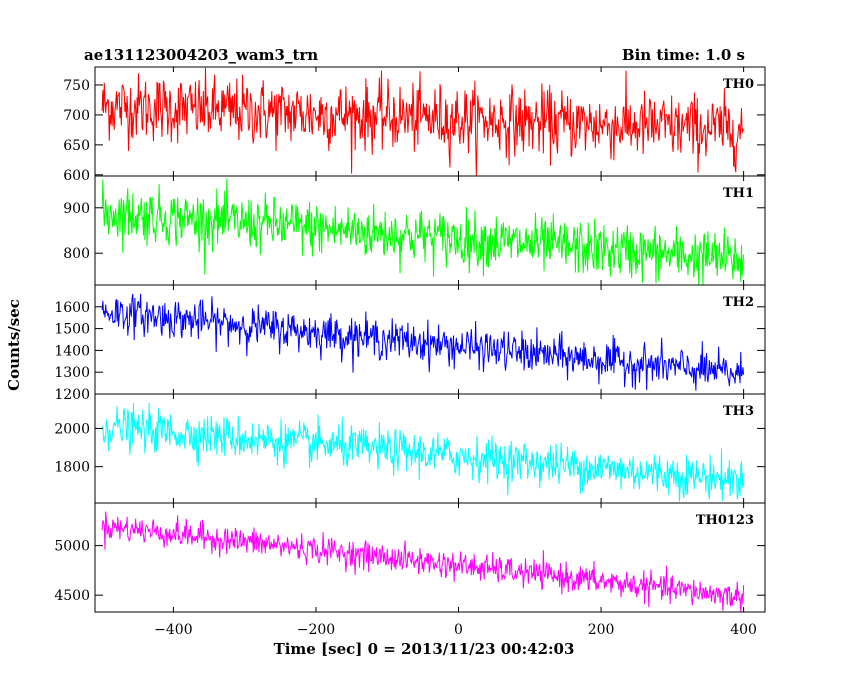 The image size is (850, 680). Describe the element at coordinates (72, 395) in the screenshot. I see `y-tick-label: 1200` at that location.